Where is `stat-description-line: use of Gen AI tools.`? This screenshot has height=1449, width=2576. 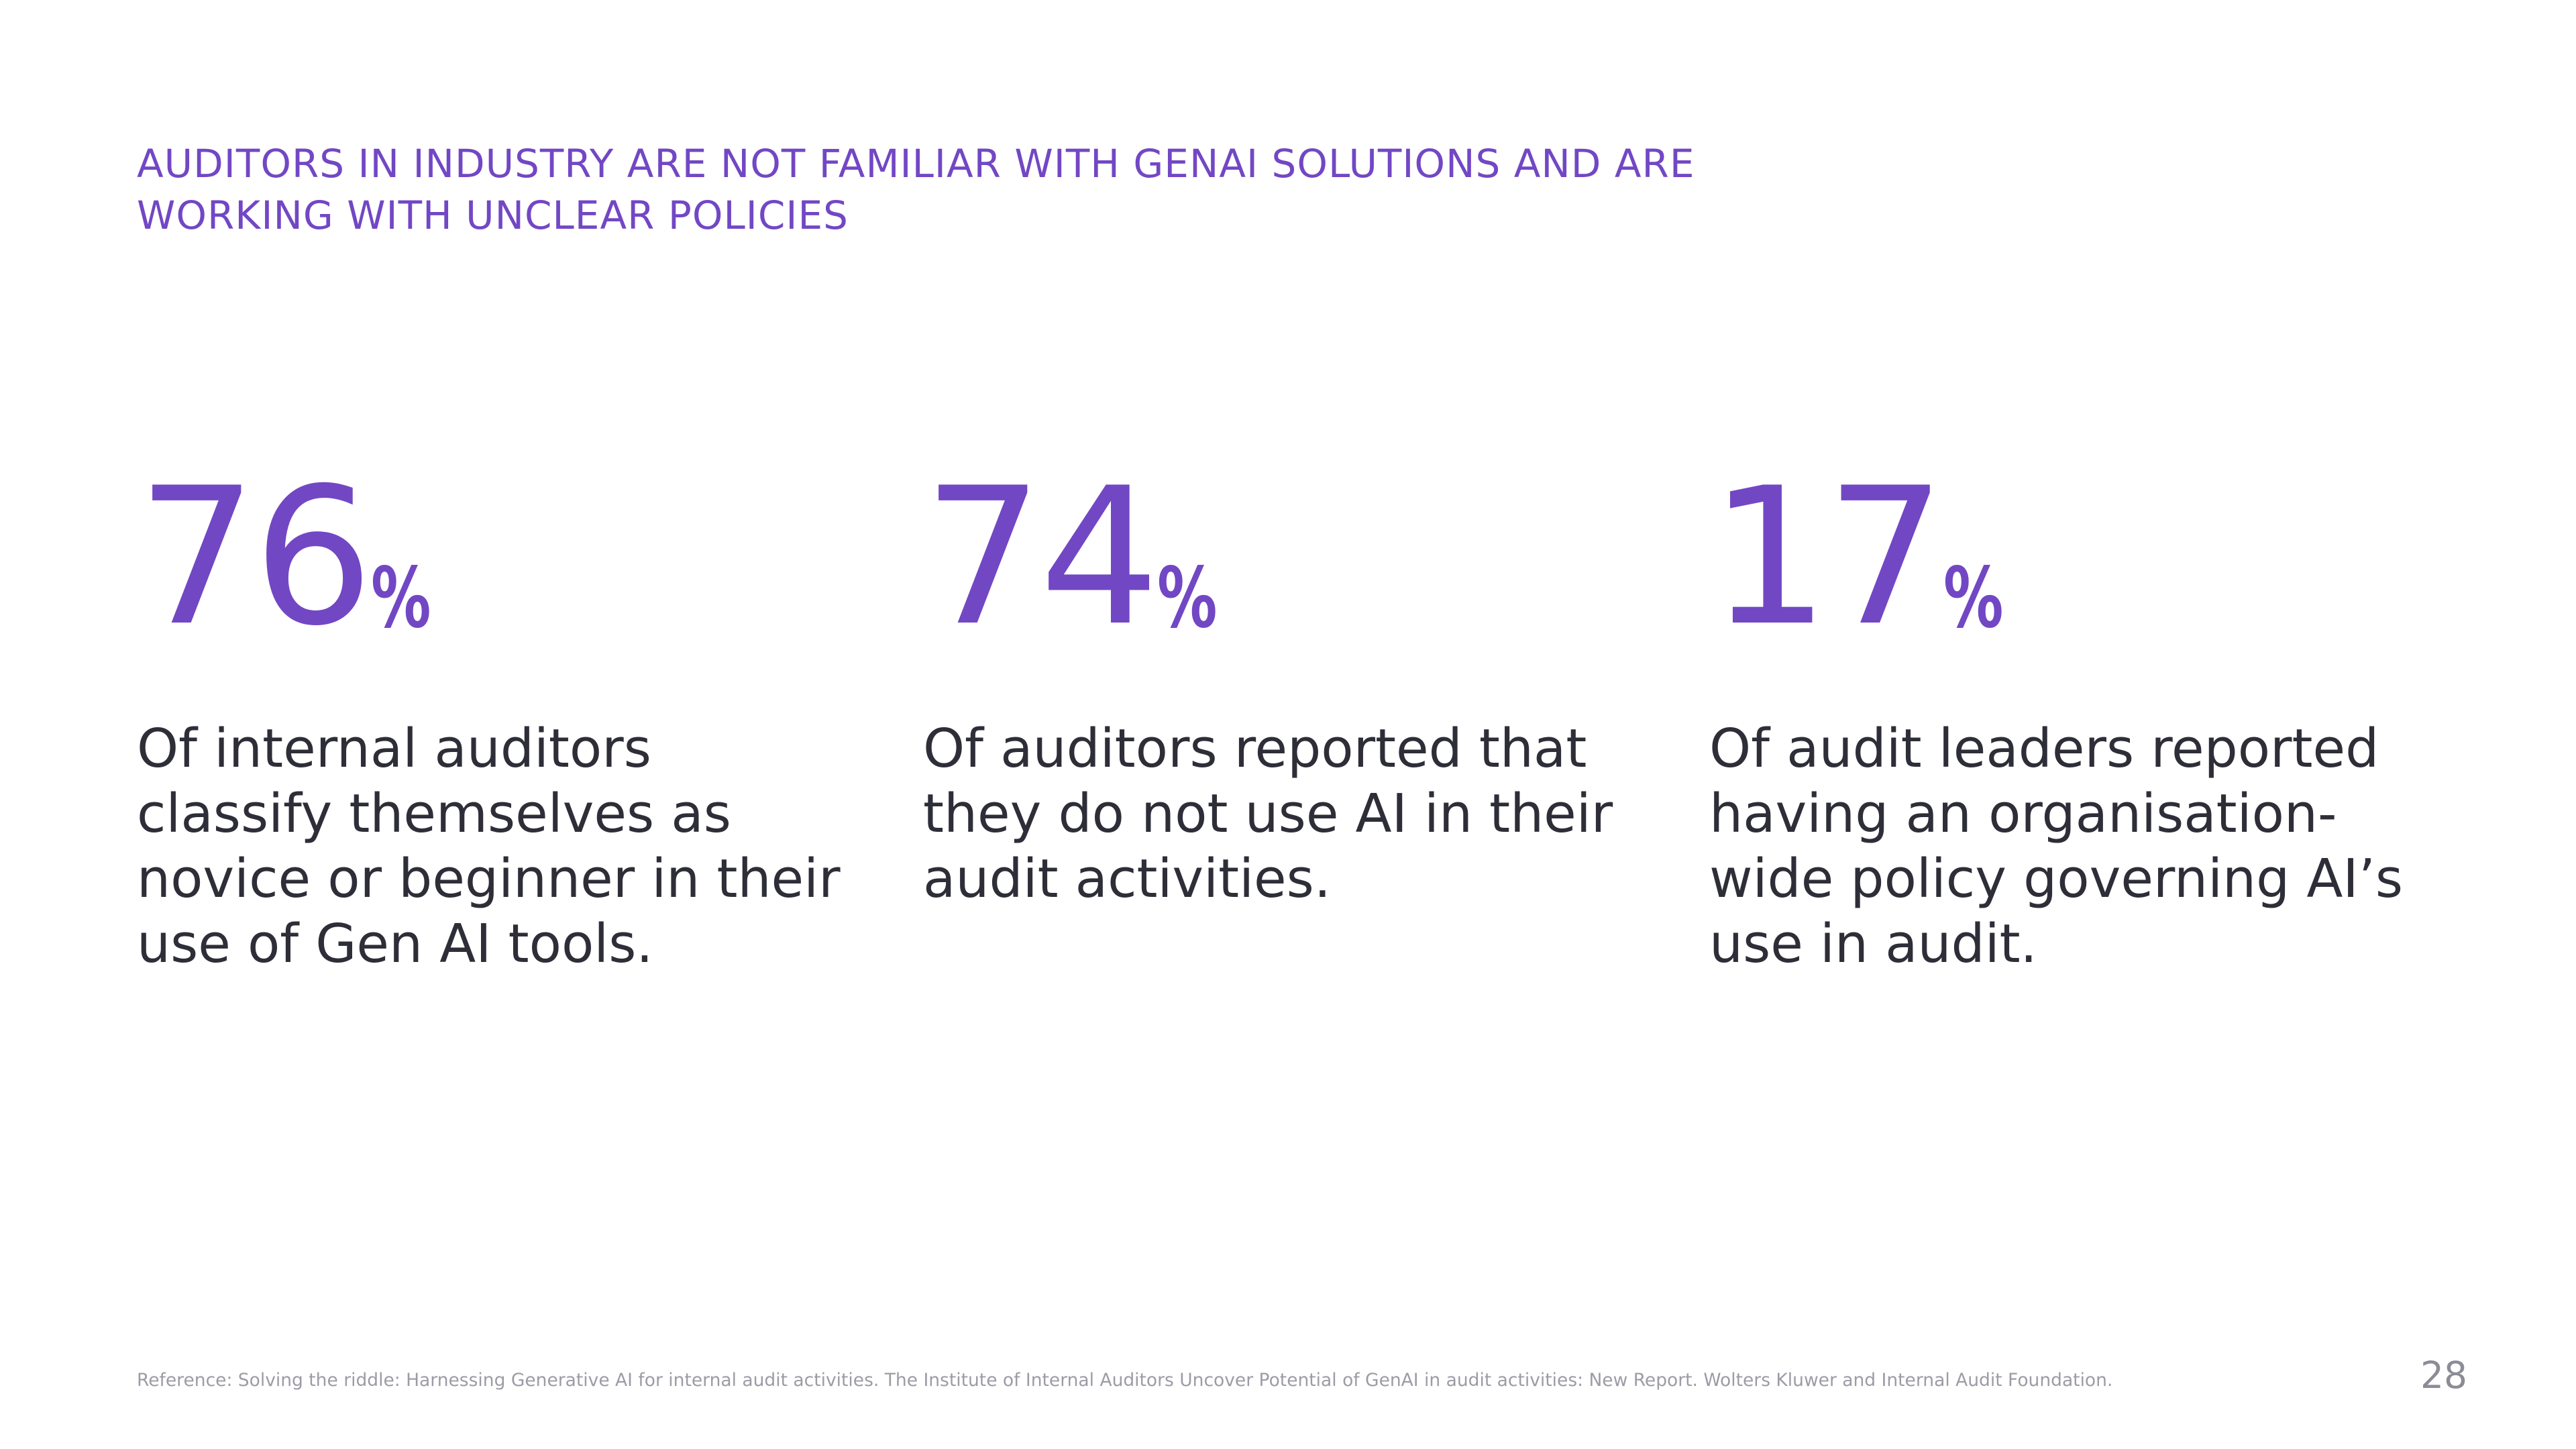
stat-description-line: use of Gen AI tools. is located at coordinates (395, 944).